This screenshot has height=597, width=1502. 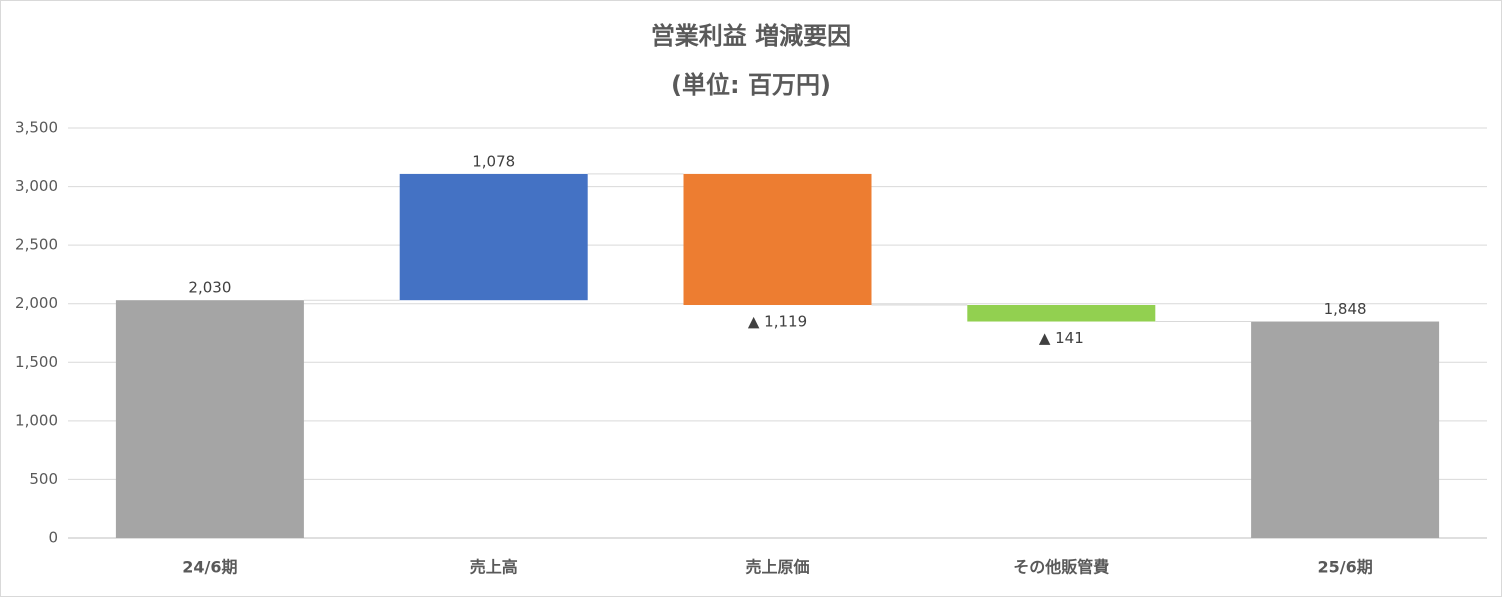 What do you see at coordinates (493, 161) in the screenshot?
I see `value-label: 1,078` at bounding box center [493, 161].